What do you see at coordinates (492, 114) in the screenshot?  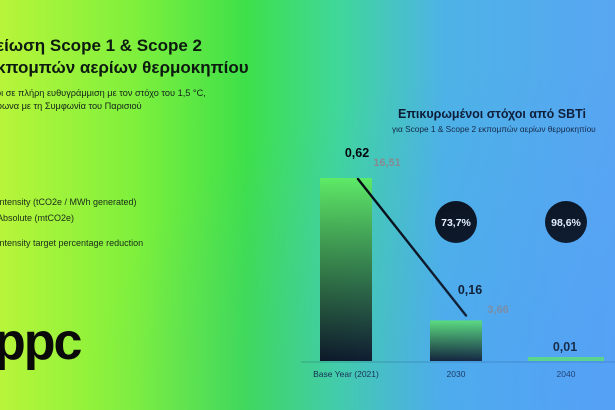 I see `chart-title: Επικυρωμένοι στόχοι από SBTi` at bounding box center [492, 114].